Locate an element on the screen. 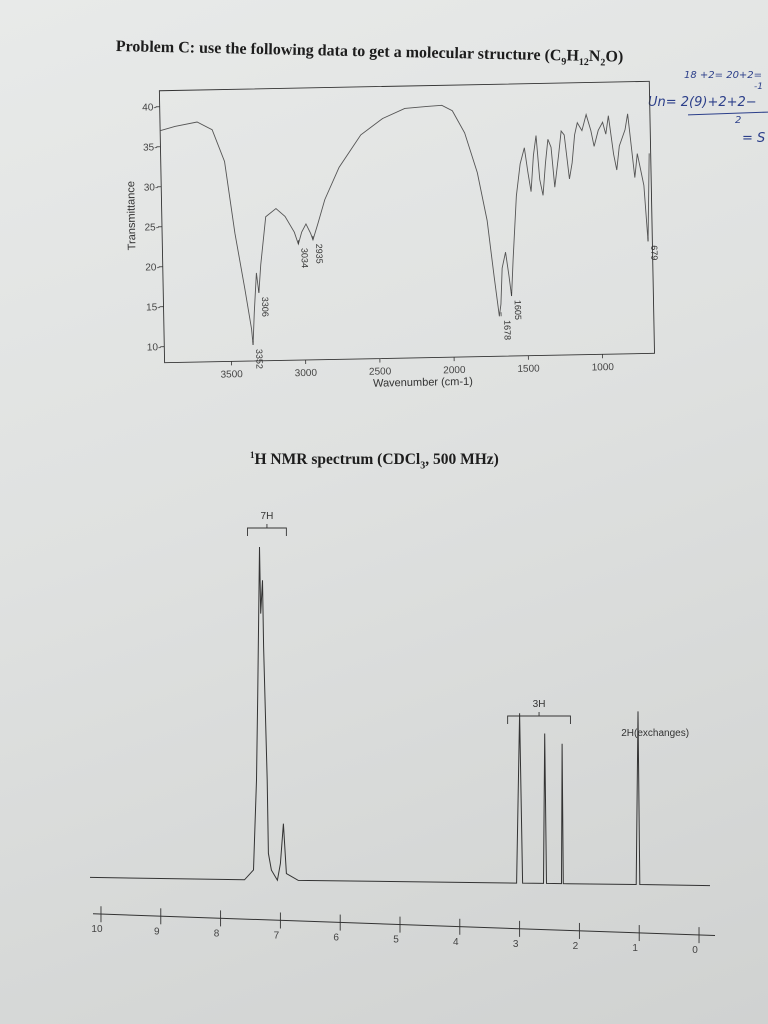 Image resolution: width=768 pixels, height=1024 pixels. ir-y-axis-title: Transmittance is located at coordinates (131, 216).